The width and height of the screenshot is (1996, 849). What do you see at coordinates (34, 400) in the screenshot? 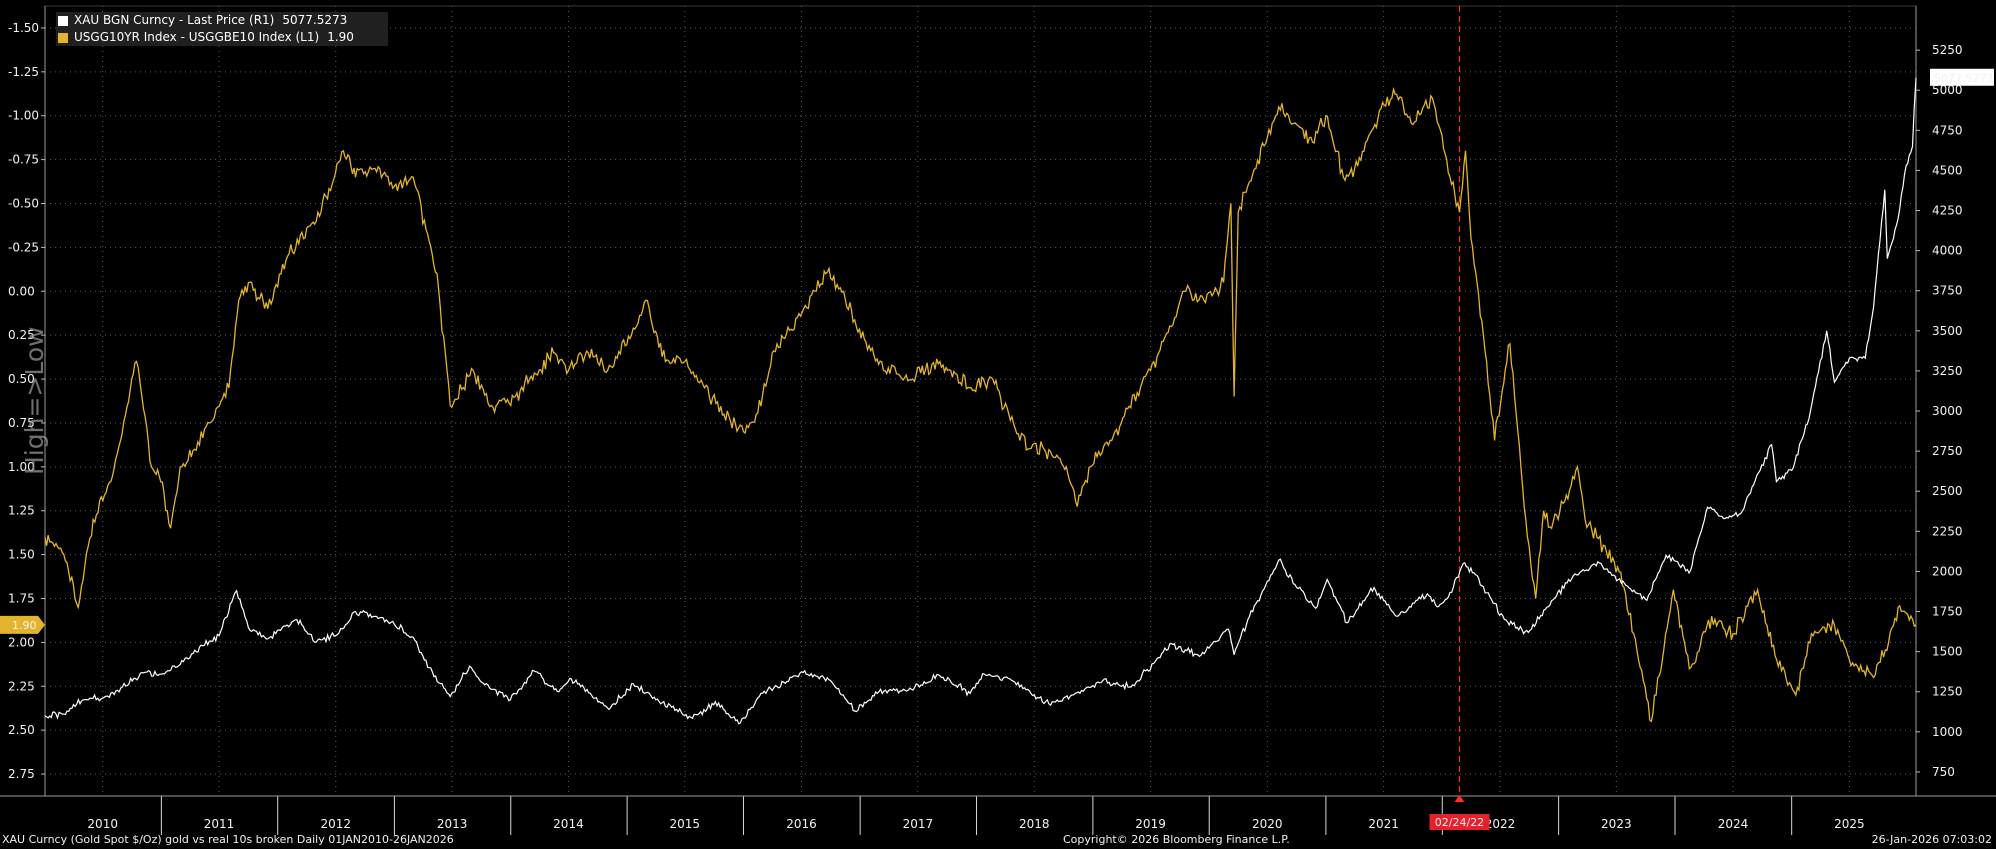
I see `high-low-watermark: High=>Low` at bounding box center [34, 400].